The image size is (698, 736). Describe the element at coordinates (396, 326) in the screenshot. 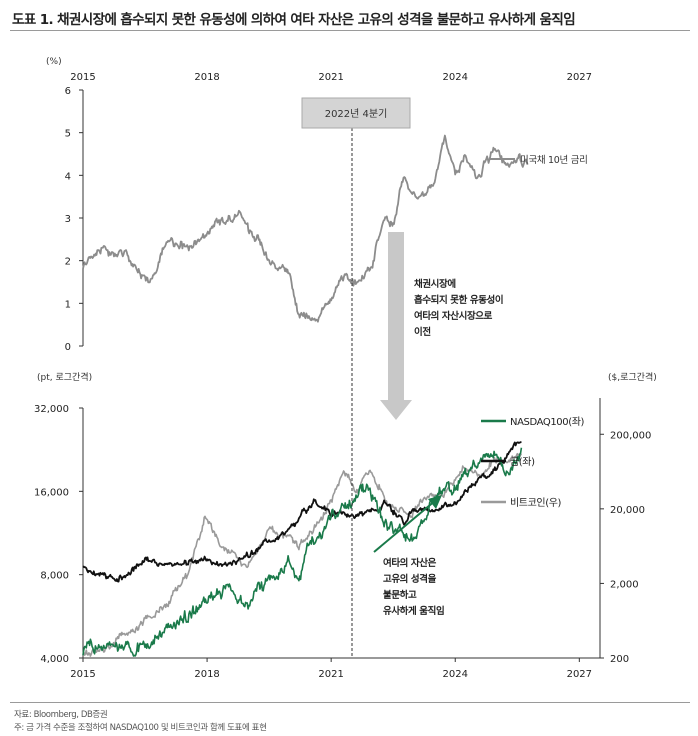

I see `flow-down-arrow` at that location.